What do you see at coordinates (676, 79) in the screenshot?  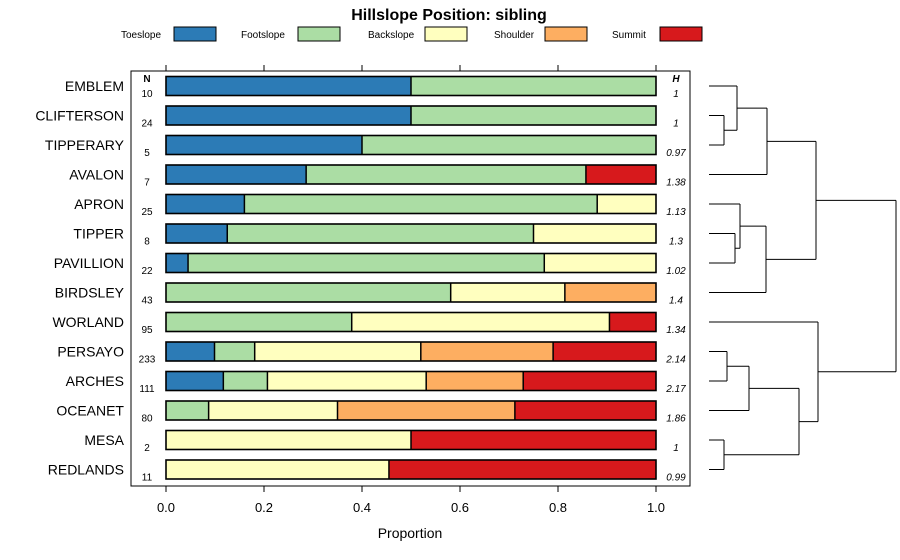 I see `h-column-header: H` at bounding box center [676, 79].